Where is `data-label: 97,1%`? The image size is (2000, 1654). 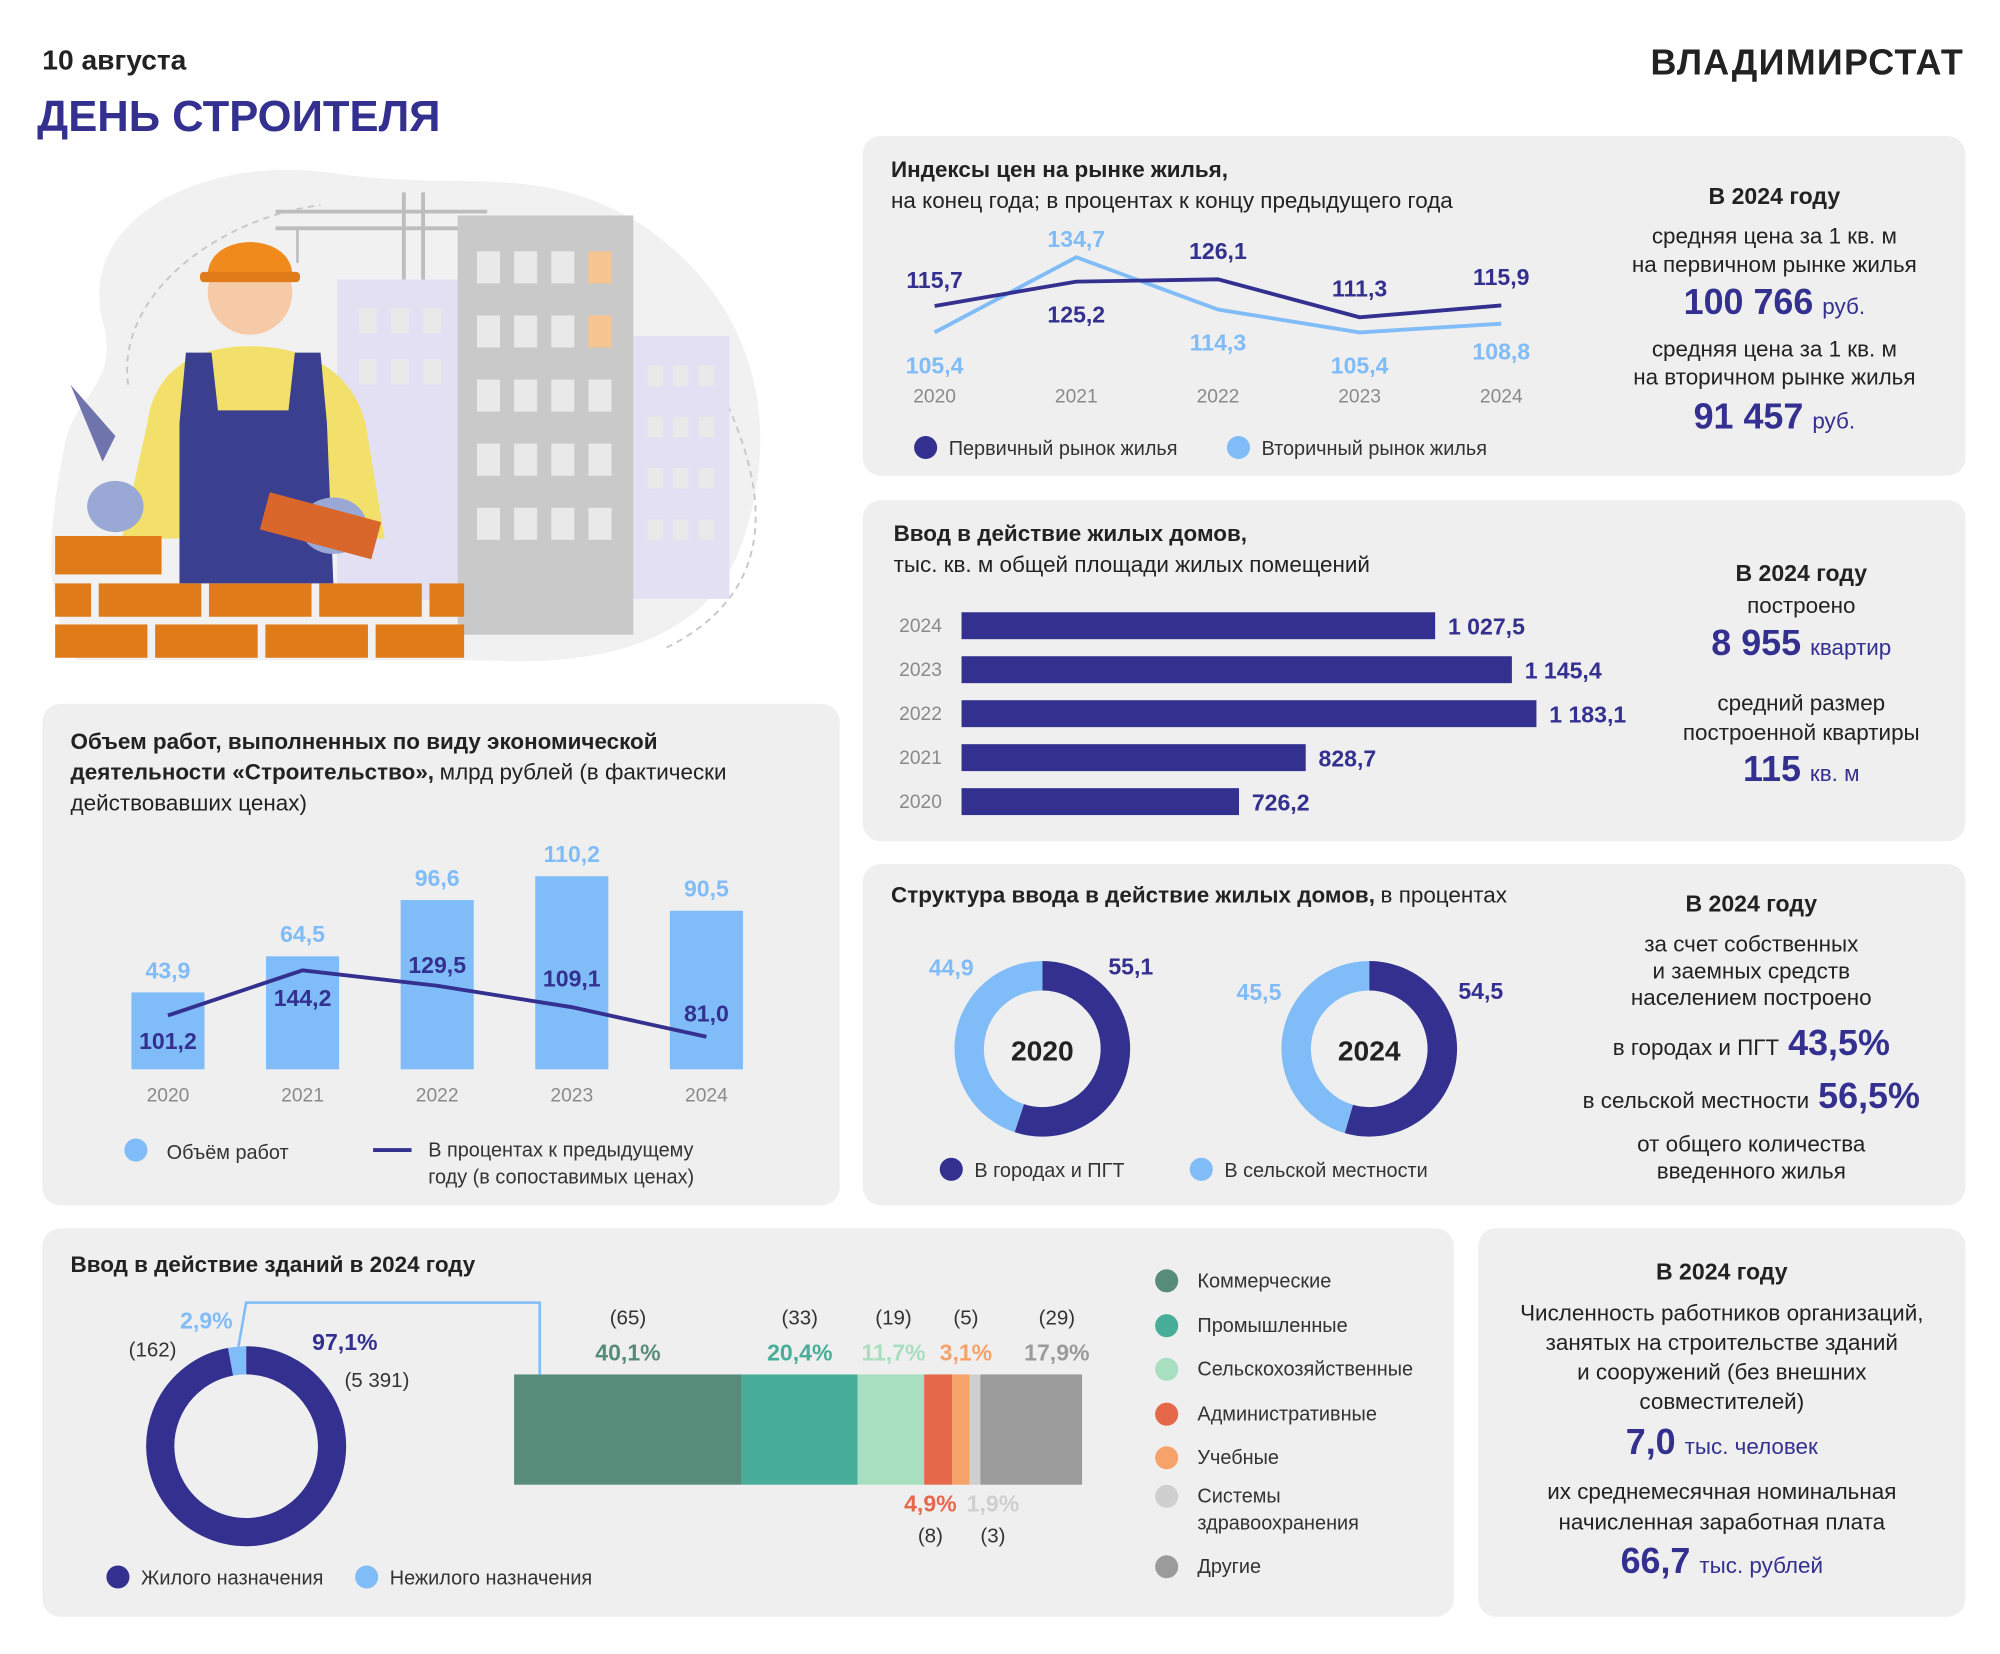 data-label: 97,1% is located at coordinates (344, 1342).